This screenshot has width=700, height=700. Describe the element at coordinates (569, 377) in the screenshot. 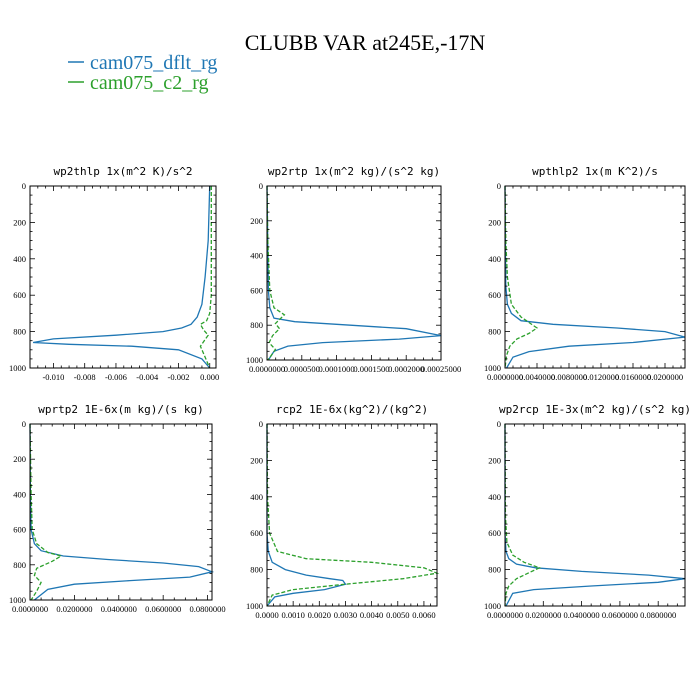

I see `x-tick-label: 0.0080000` at that location.